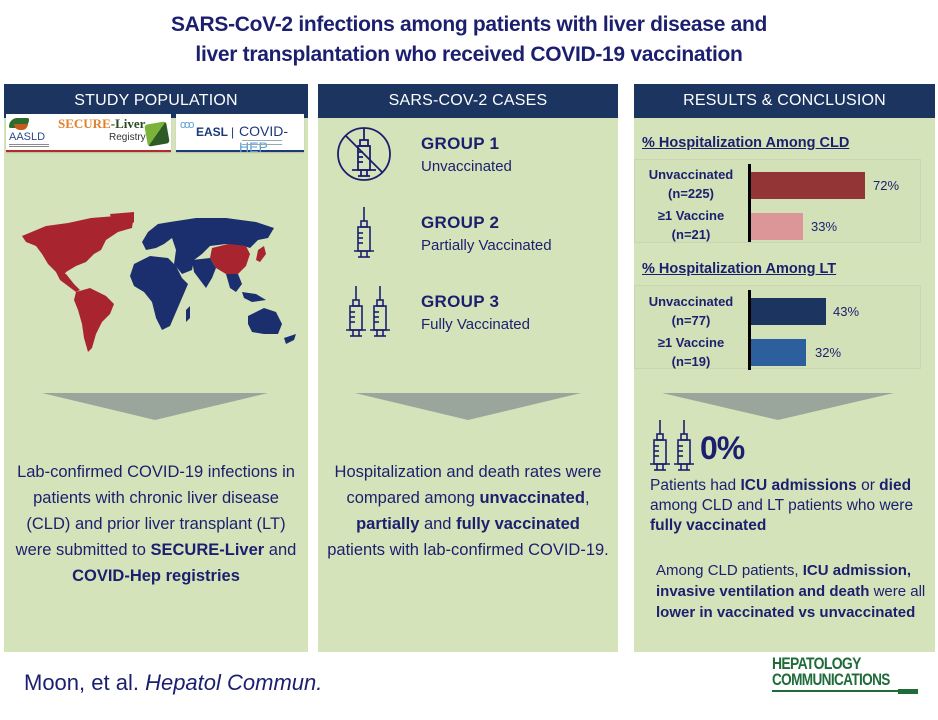 The height and width of the screenshot is (720, 938). Describe the element at coordinates (824, 226) in the screenshot. I see `chart-cld-value-vaccine: 33%` at that location.